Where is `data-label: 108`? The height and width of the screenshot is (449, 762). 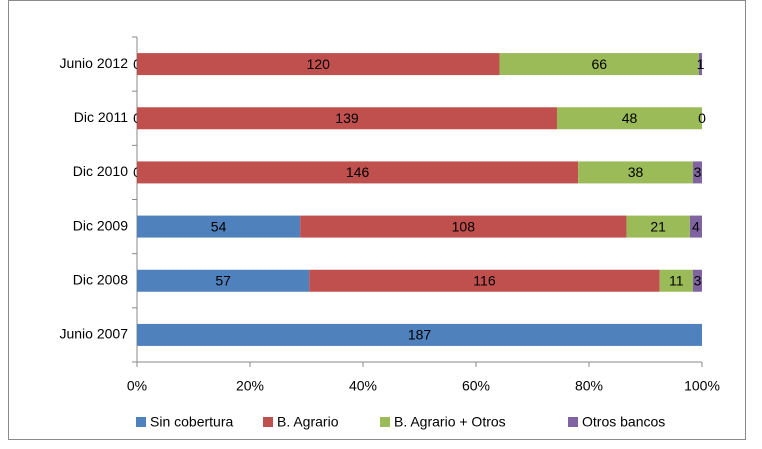 data-label: 108 is located at coordinates (464, 226).